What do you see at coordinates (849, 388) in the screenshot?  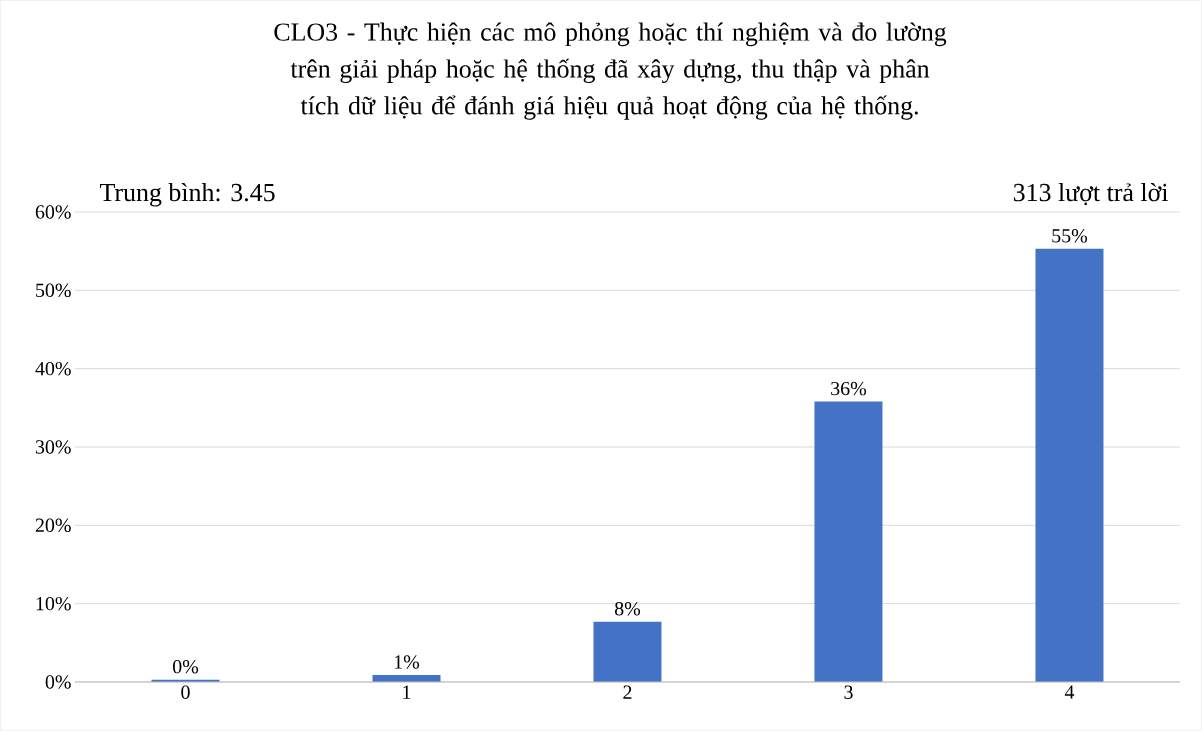 I see `data-label: 36%` at bounding box center [849, 388].